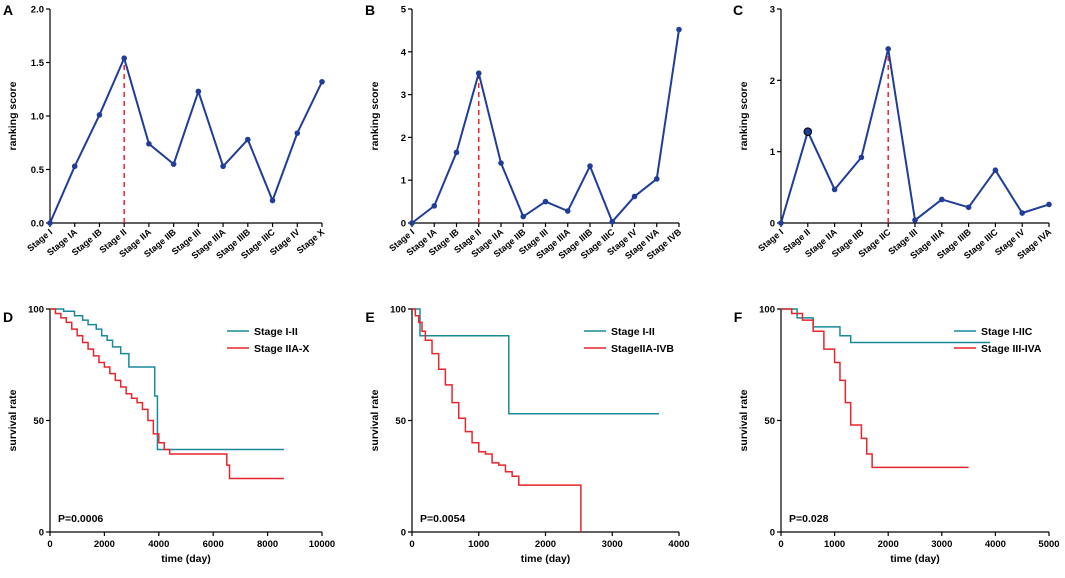 The height and width of the screenshot is (578, 1065). I want to click on x-tick-label: 10000, so click(322, 544).